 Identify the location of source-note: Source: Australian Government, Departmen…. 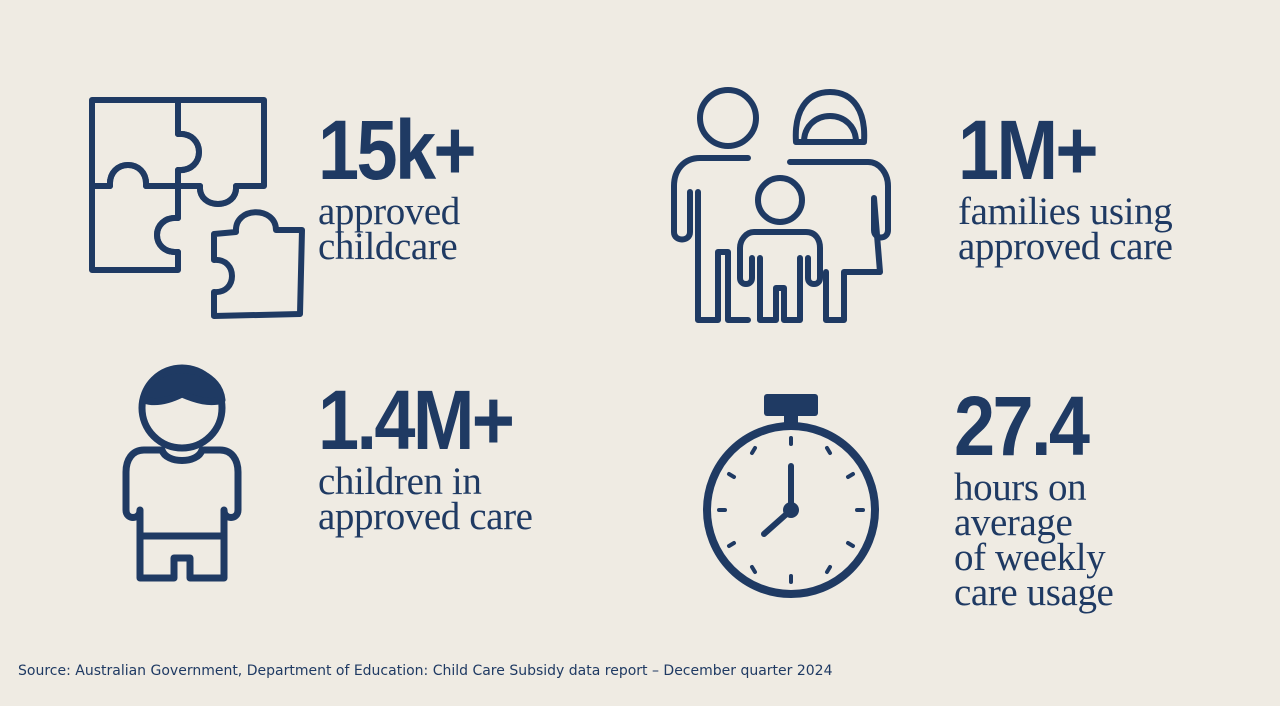
(425, 671).